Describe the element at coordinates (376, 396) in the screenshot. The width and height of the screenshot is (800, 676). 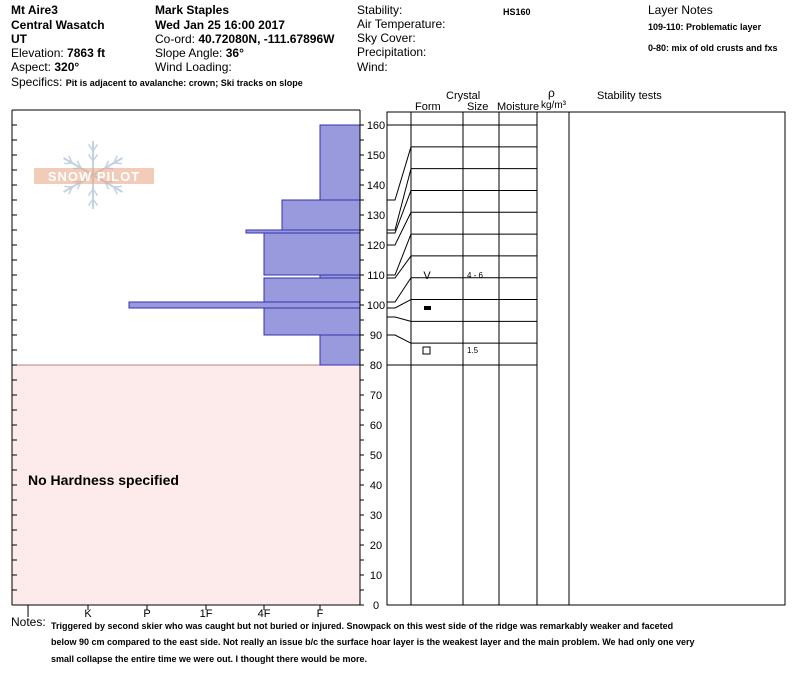
I see `height-tick-label: 70` at that location.